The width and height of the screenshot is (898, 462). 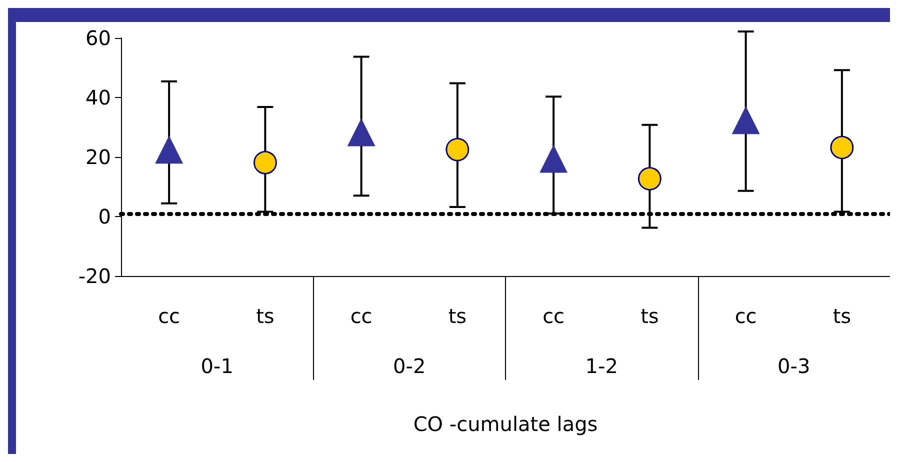 What do you see at coordinates (98, 38) in the screenshot?
I see `y-tick-label: 60` at bounding box center [98, 38].